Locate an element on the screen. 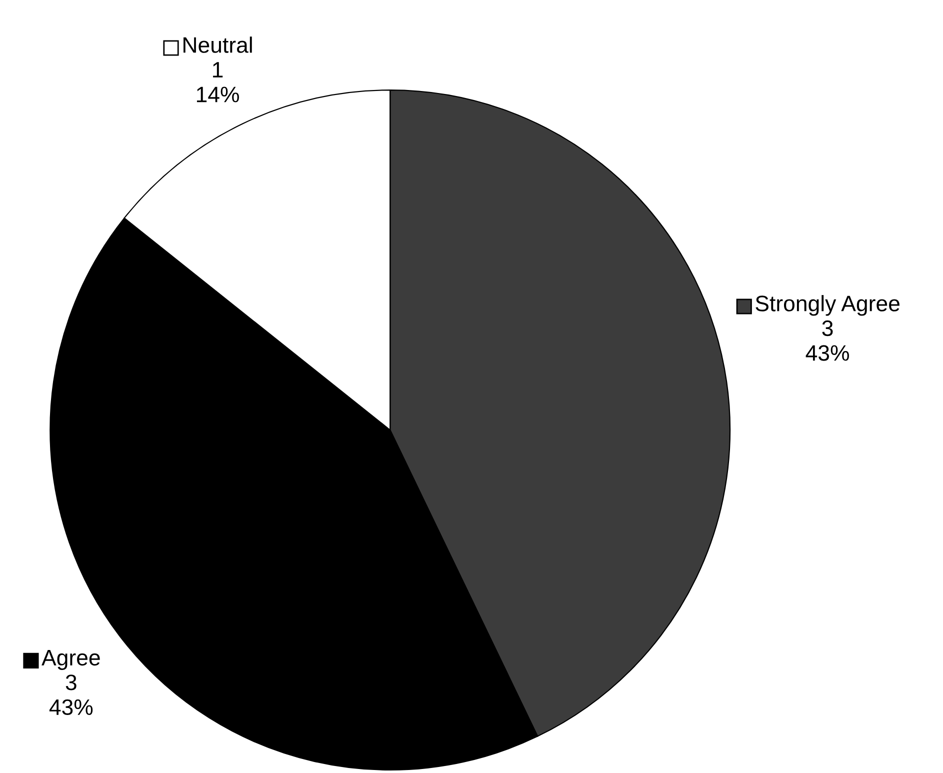 The width and height of the screenshot is (943, 773). legend-label: Strongly Agree is located at coordinates (828, 305).